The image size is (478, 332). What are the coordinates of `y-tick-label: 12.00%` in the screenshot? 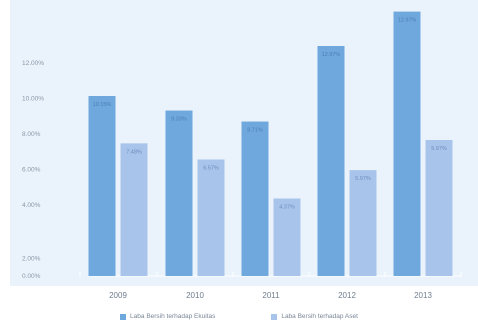 It's located at (33, 63).